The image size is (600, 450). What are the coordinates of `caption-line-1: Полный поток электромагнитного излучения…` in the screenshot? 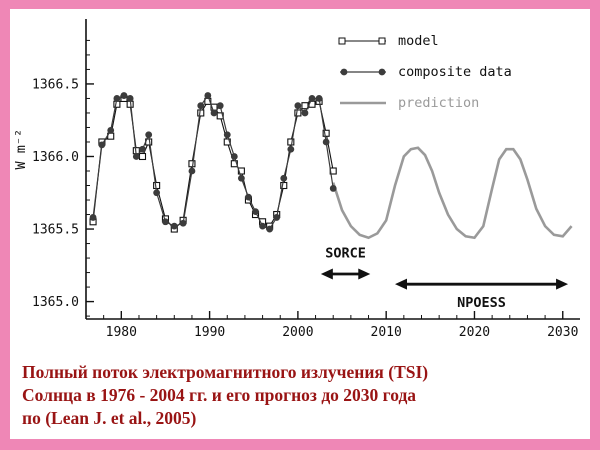 It's located at (225, 372).